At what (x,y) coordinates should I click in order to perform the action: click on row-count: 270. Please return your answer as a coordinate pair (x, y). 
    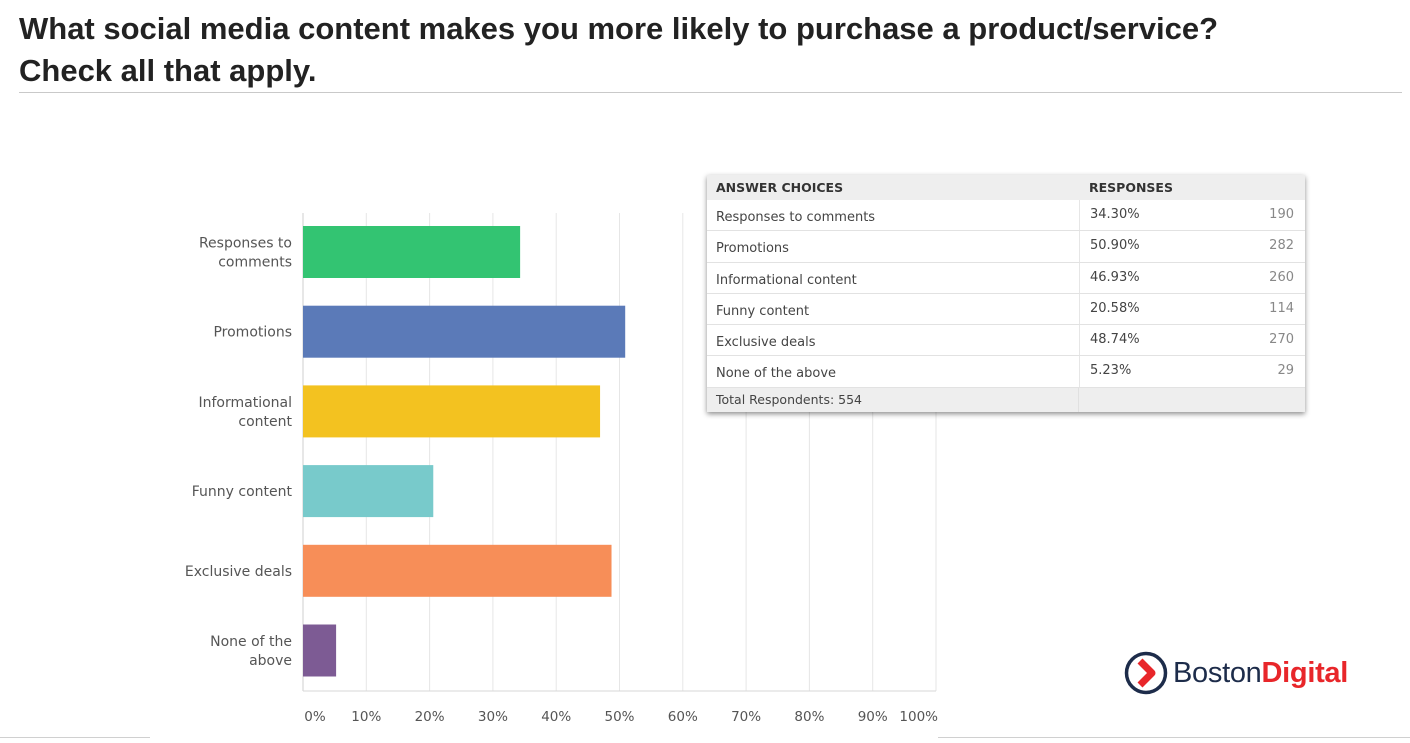
    Looking at the image, I should click on (1281, 340).